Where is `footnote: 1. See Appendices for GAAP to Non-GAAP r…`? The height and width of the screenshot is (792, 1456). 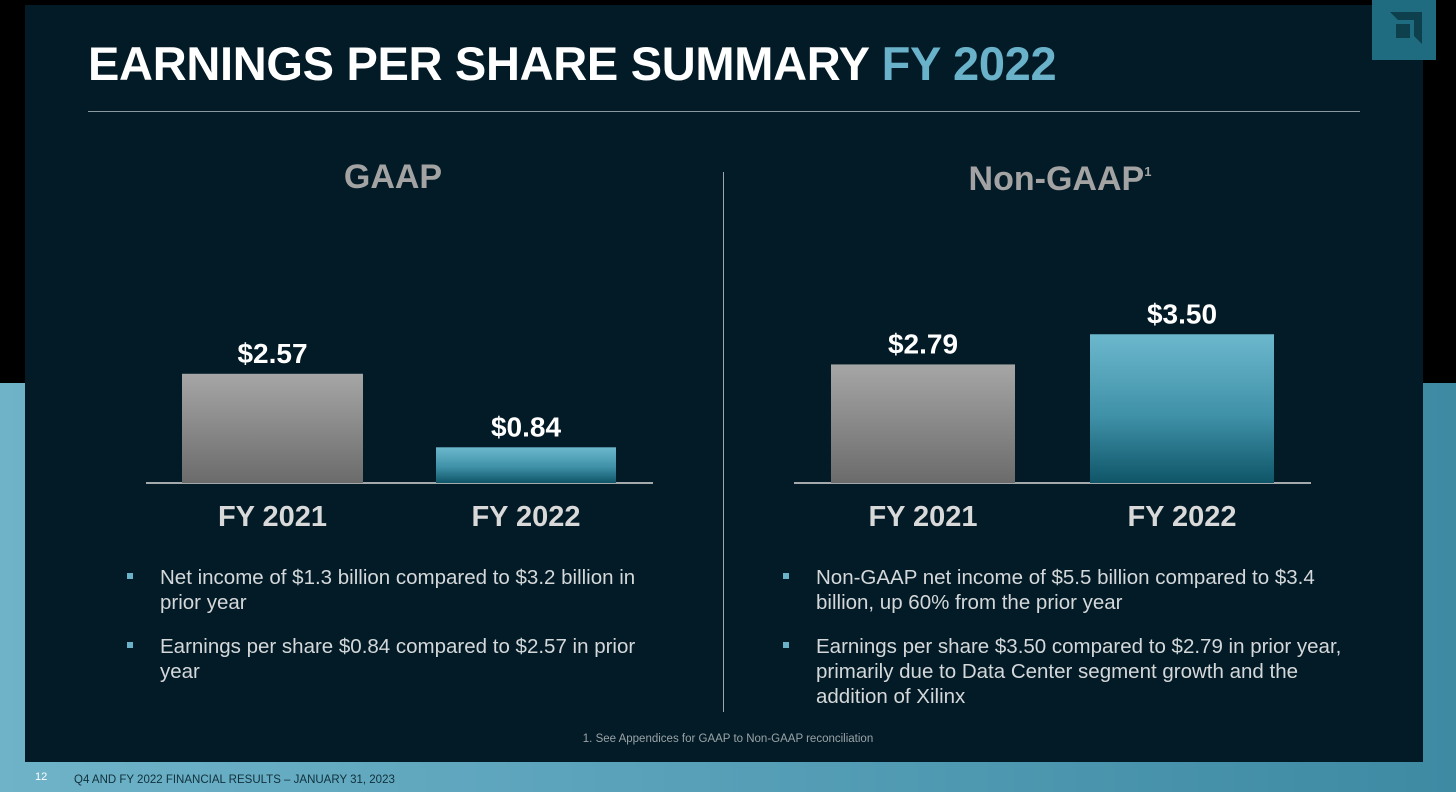
footnote: 1. See Appendices for GAAP to Non-GAAP r… is located at coordinates (728, 739).